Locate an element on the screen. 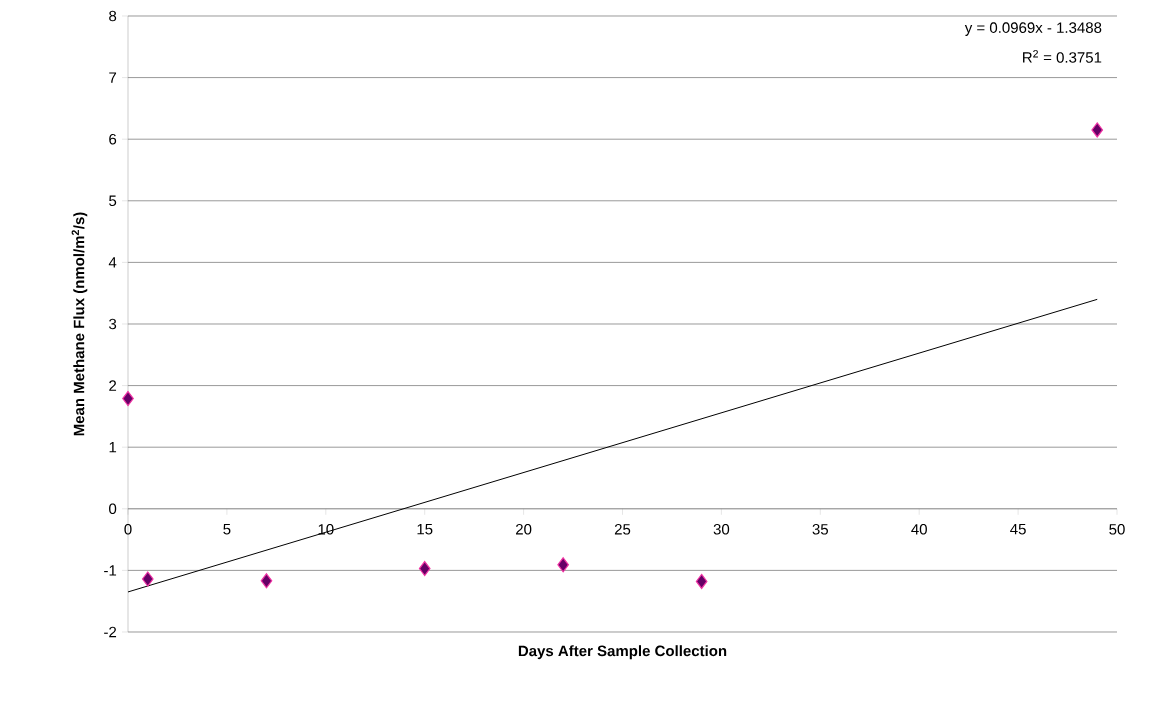 The width and height of the screenshot is (1149, 701). annotation: R$^{2}$ = 0.3751 is located at coordinates (1062, 56).